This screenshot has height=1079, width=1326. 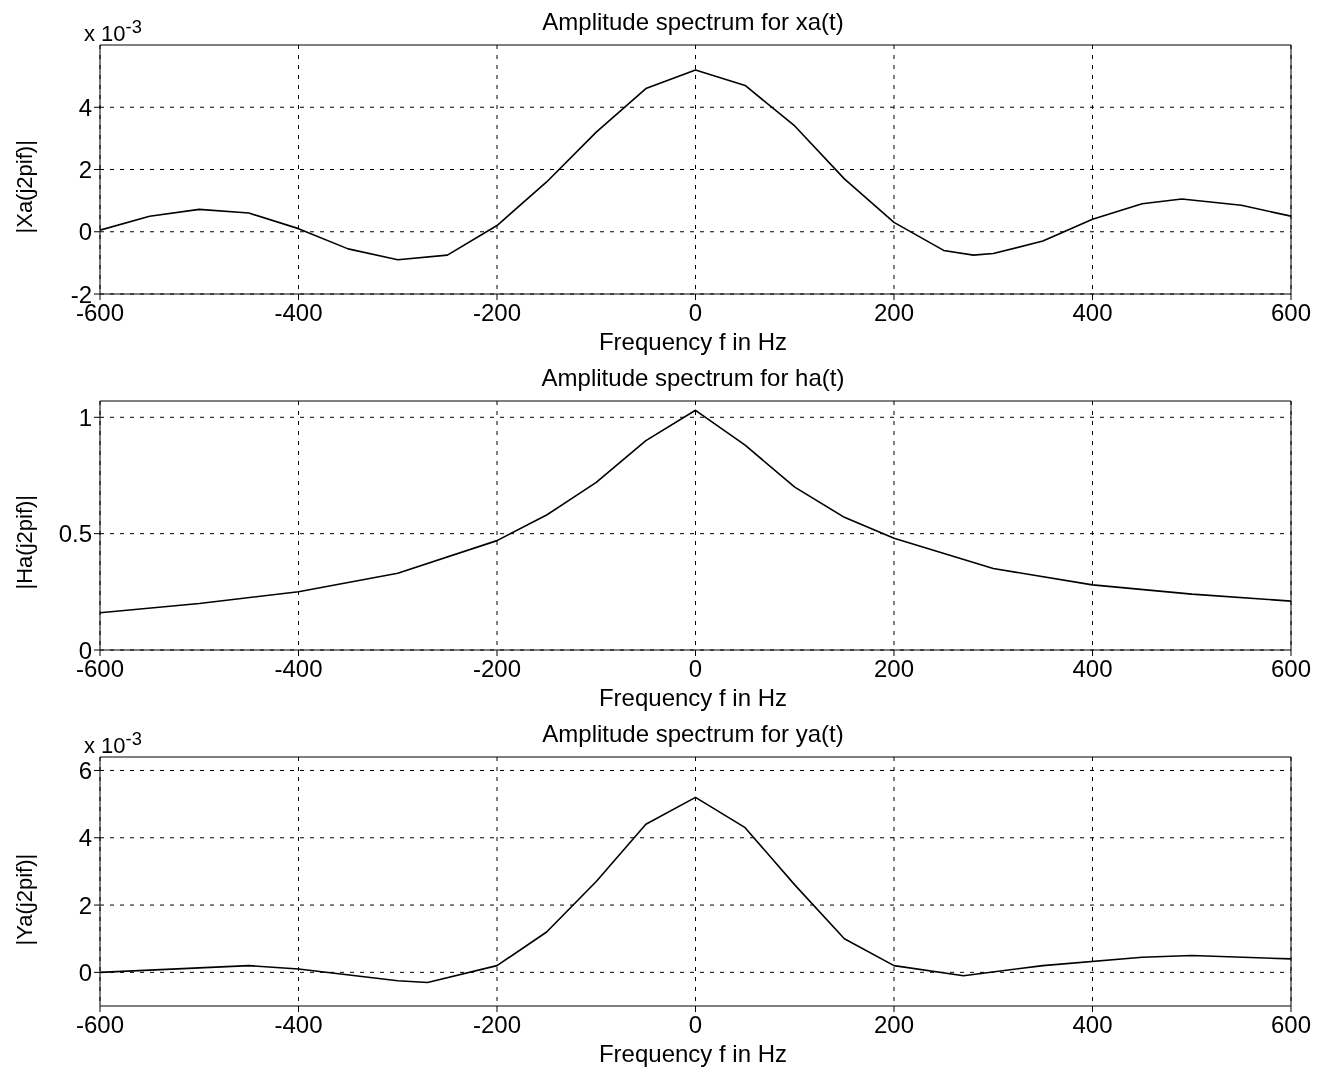 I want to click on annotation: x 10$^{-3}$, so click(x=113, y=32).